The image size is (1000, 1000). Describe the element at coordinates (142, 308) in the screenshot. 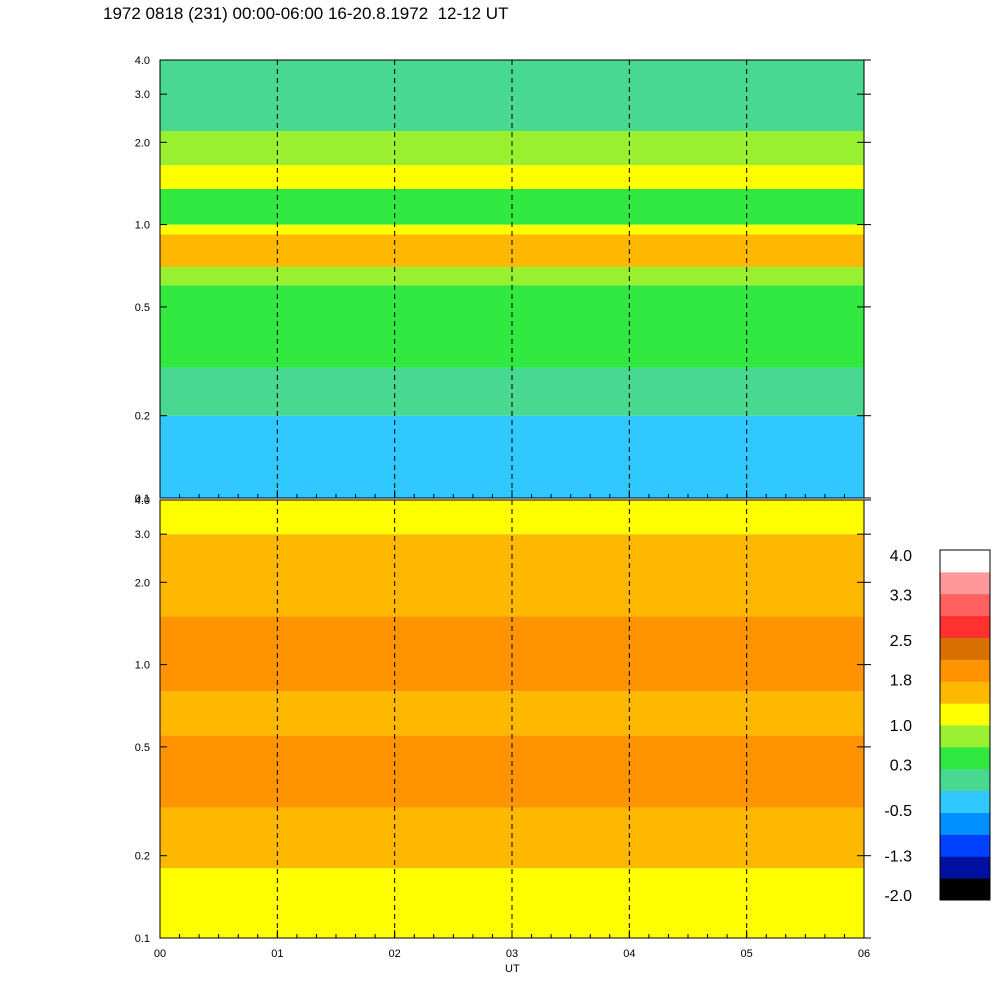

I see `y-tick-label-upper-2: 0.5` at that location.